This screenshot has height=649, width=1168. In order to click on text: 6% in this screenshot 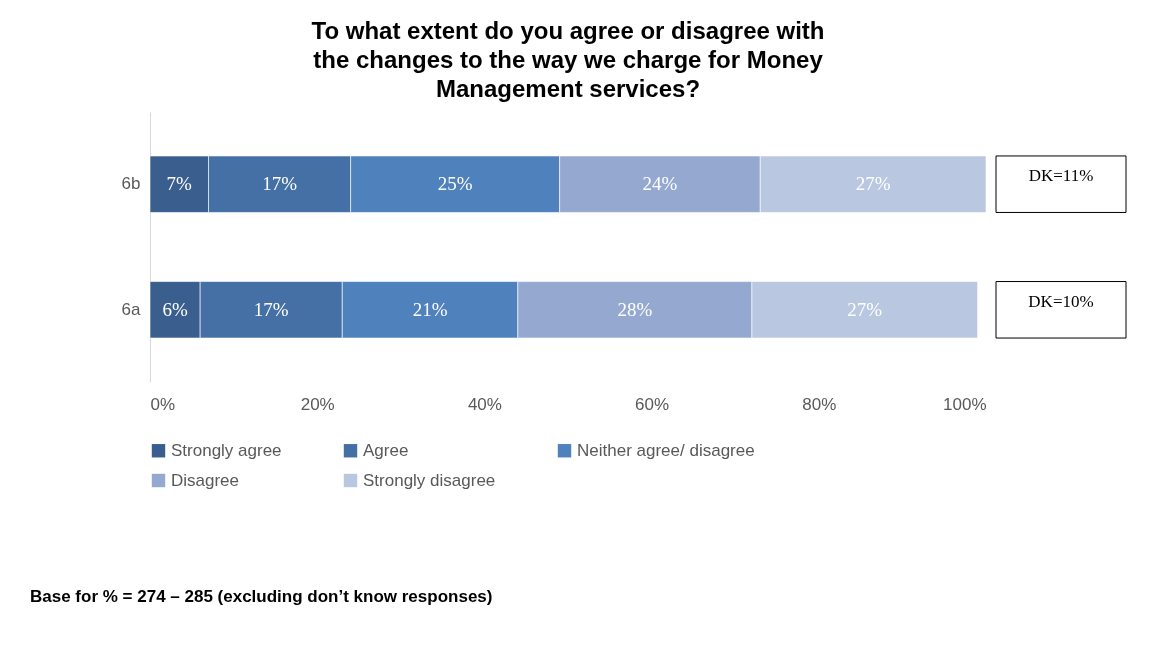, I will do `click(175, 309)`.